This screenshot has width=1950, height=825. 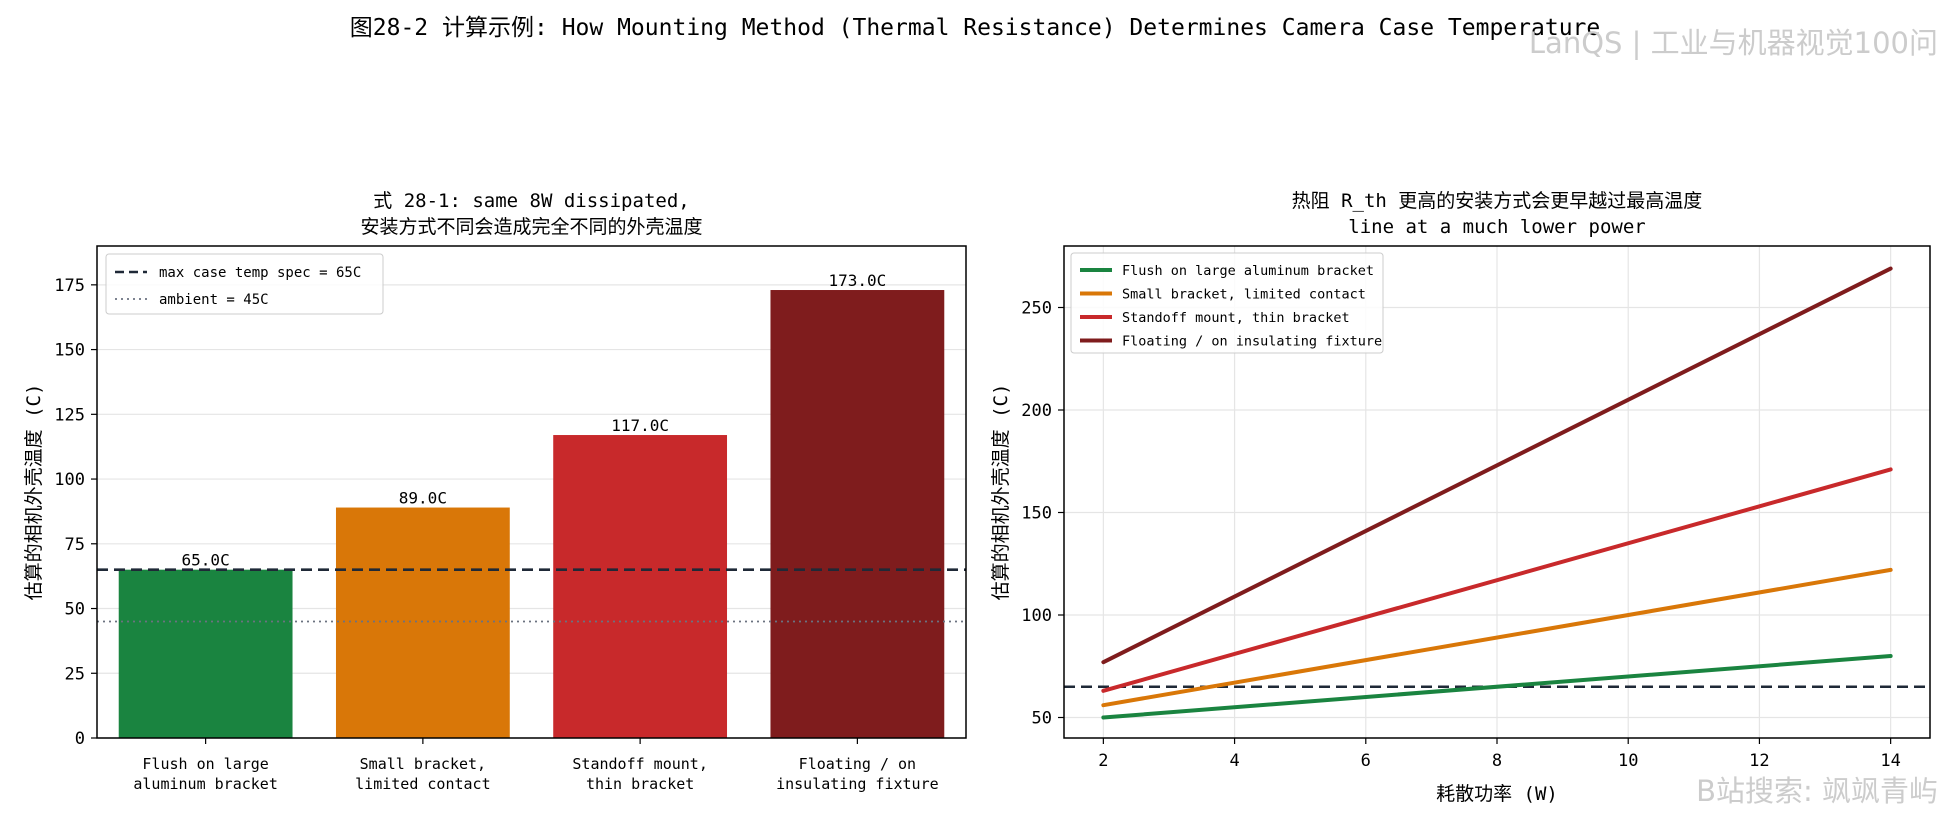 What do you see at coordinates (1497, 201) in the screenshot?
I see `chart-title: 热阻 R_th 更高的安装方式会更早越过最高温度` at bounding box center [1497, 201].